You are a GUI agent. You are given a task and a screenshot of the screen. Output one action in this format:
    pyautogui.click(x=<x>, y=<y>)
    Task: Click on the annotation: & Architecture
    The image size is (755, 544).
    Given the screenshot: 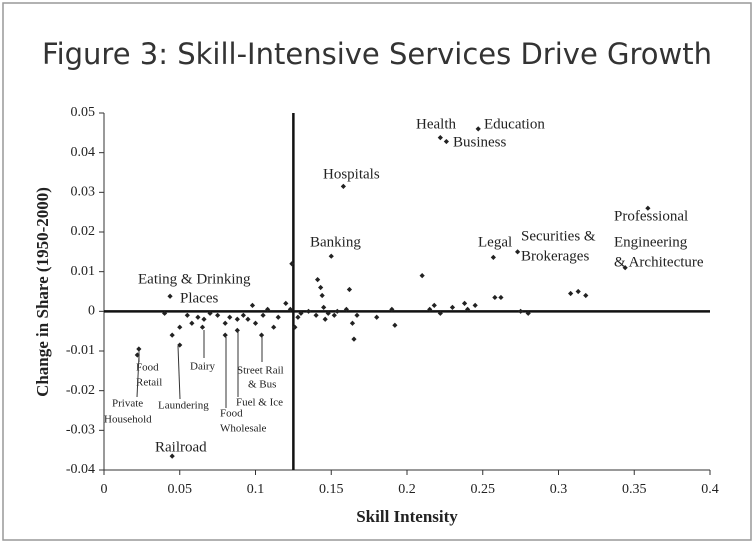 What is the action you would take?
    pyautogui.click(x=659, y=262)
    